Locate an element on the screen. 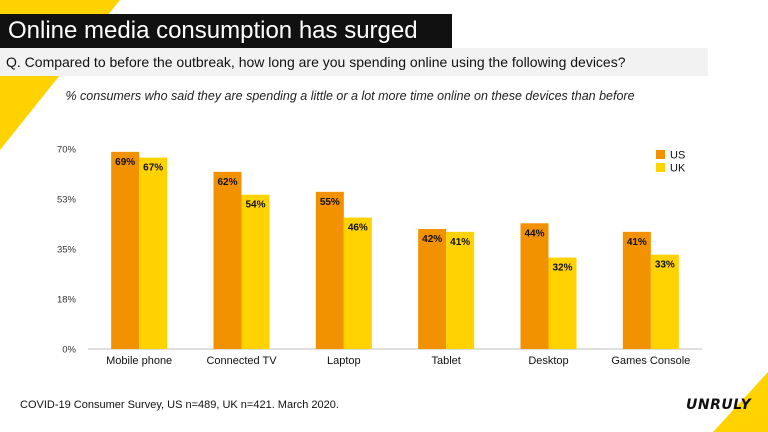 The height and width of the screenshot is (432, 768). y-tick-label: 70% is located at coordinates (67, 150).